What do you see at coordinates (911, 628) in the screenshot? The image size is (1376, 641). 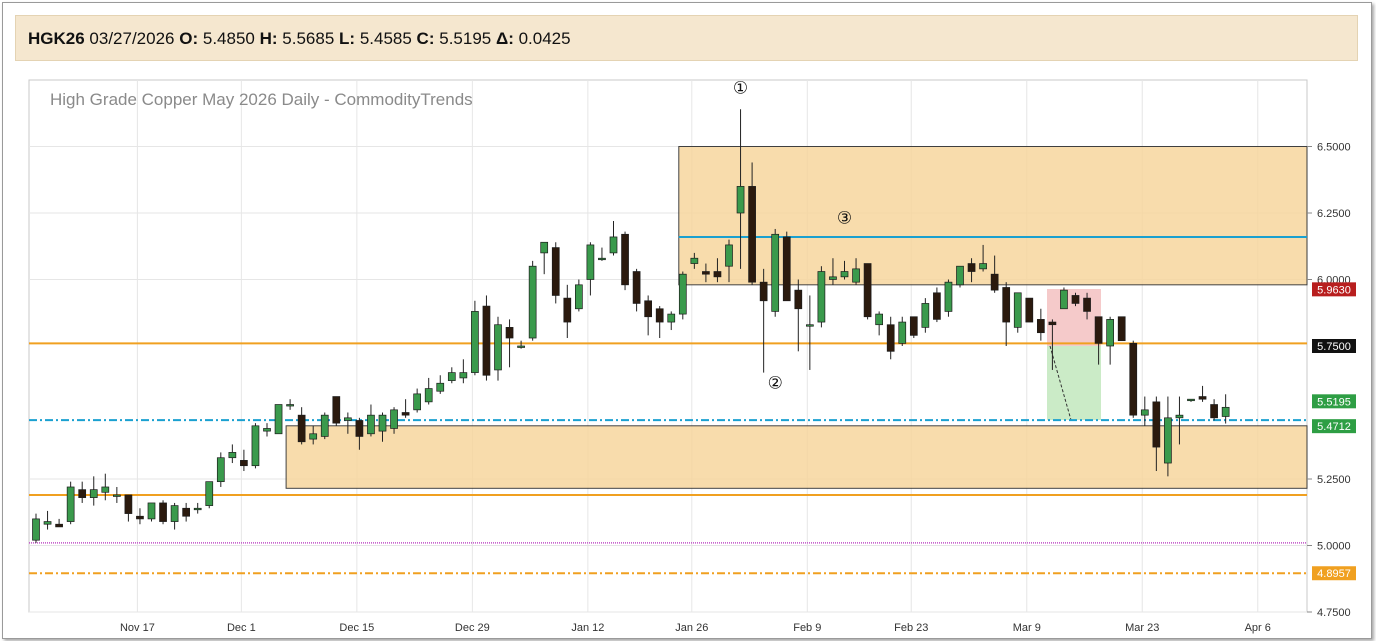 I see `x-tick-label: Feb 23` at bounding box center [911, 628].